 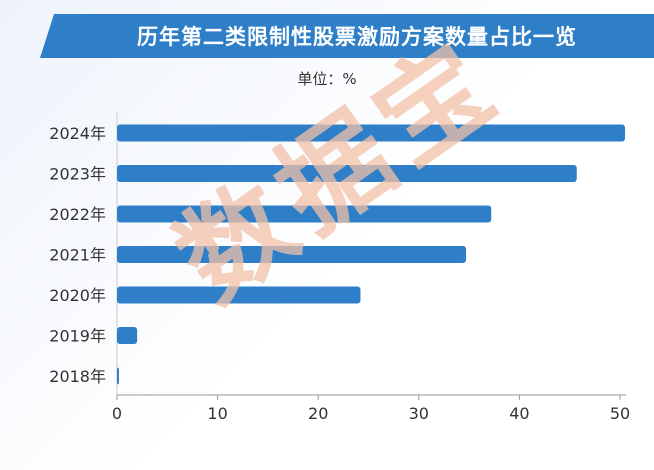 I want to click on x-tick-label-4: 40, so click(x=519, y=413).